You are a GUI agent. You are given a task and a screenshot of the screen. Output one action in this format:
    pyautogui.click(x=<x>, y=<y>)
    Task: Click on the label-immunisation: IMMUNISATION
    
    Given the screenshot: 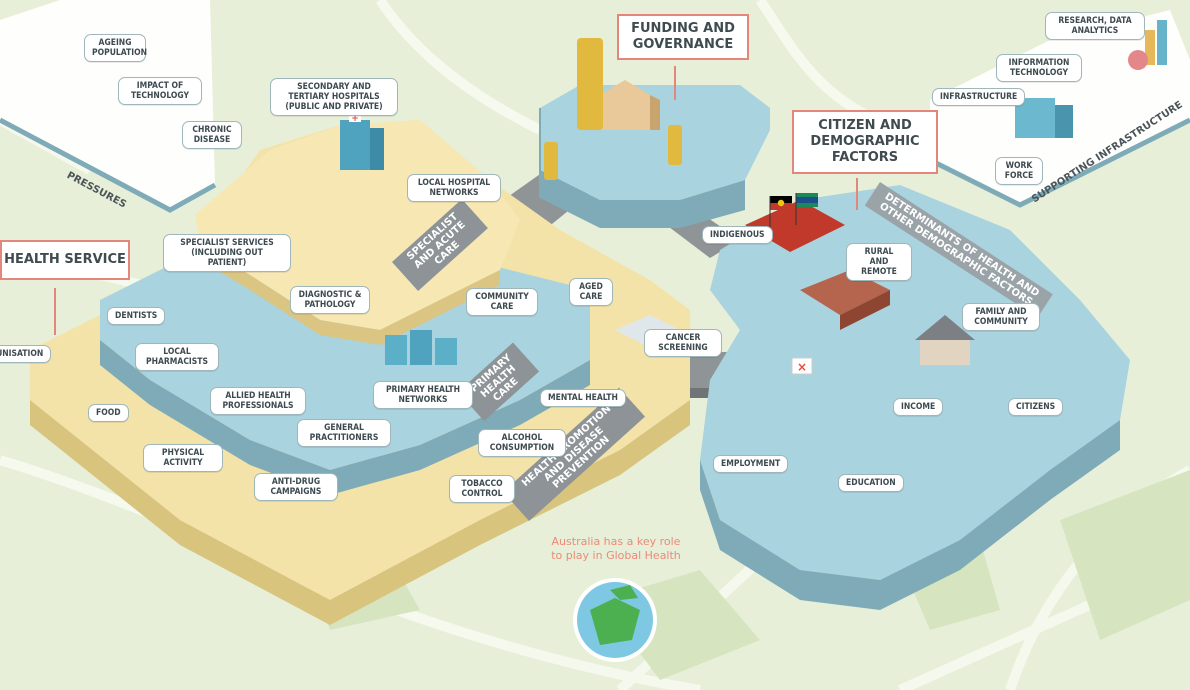 What is the action you would take?
    pyautogui.click(x=26, y=354)
    